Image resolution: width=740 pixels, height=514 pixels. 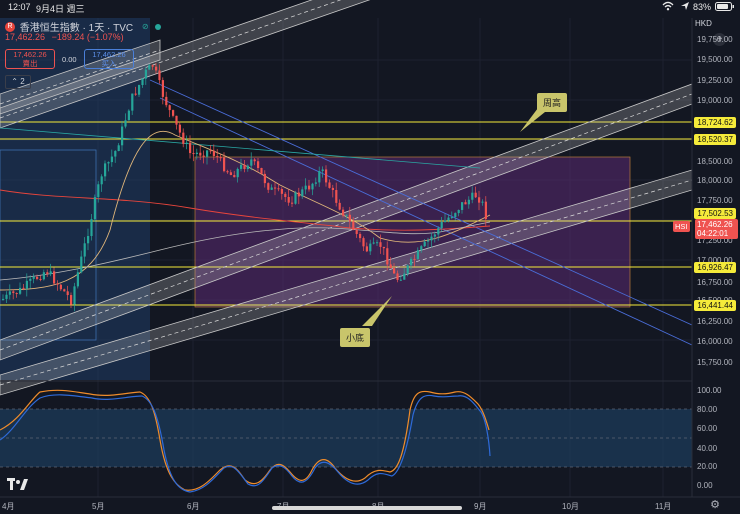 I want to click on axis-tick: 18,500.00, so click(x=715, y=161).